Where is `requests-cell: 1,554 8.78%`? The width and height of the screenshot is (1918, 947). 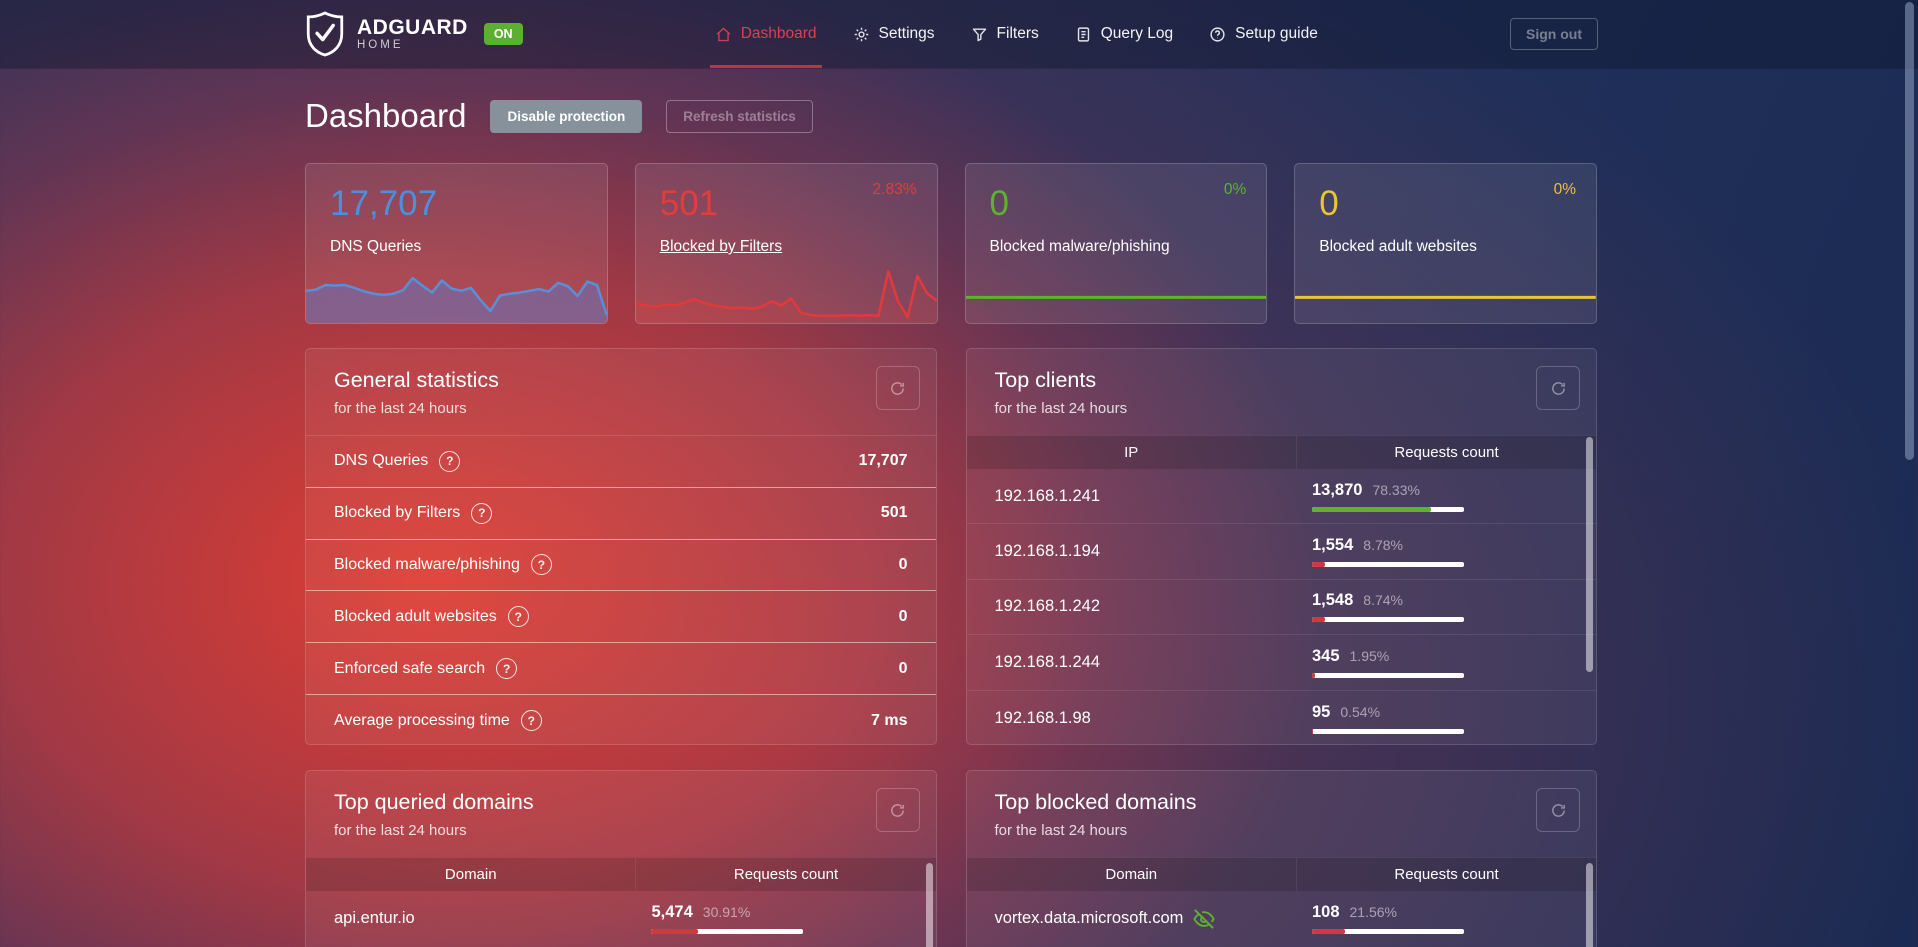
requests-cell: 1,554 8.78% is located at coordinates (1380, 552).